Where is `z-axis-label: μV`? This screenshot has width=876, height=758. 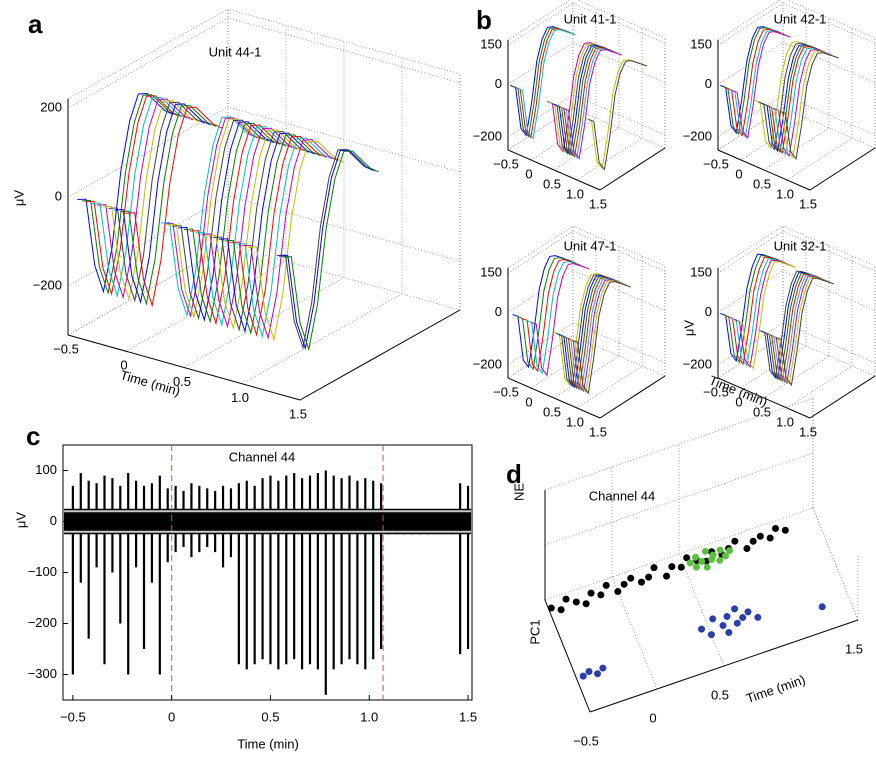 z-axis-label: μV is located at coordinates (688, 328).